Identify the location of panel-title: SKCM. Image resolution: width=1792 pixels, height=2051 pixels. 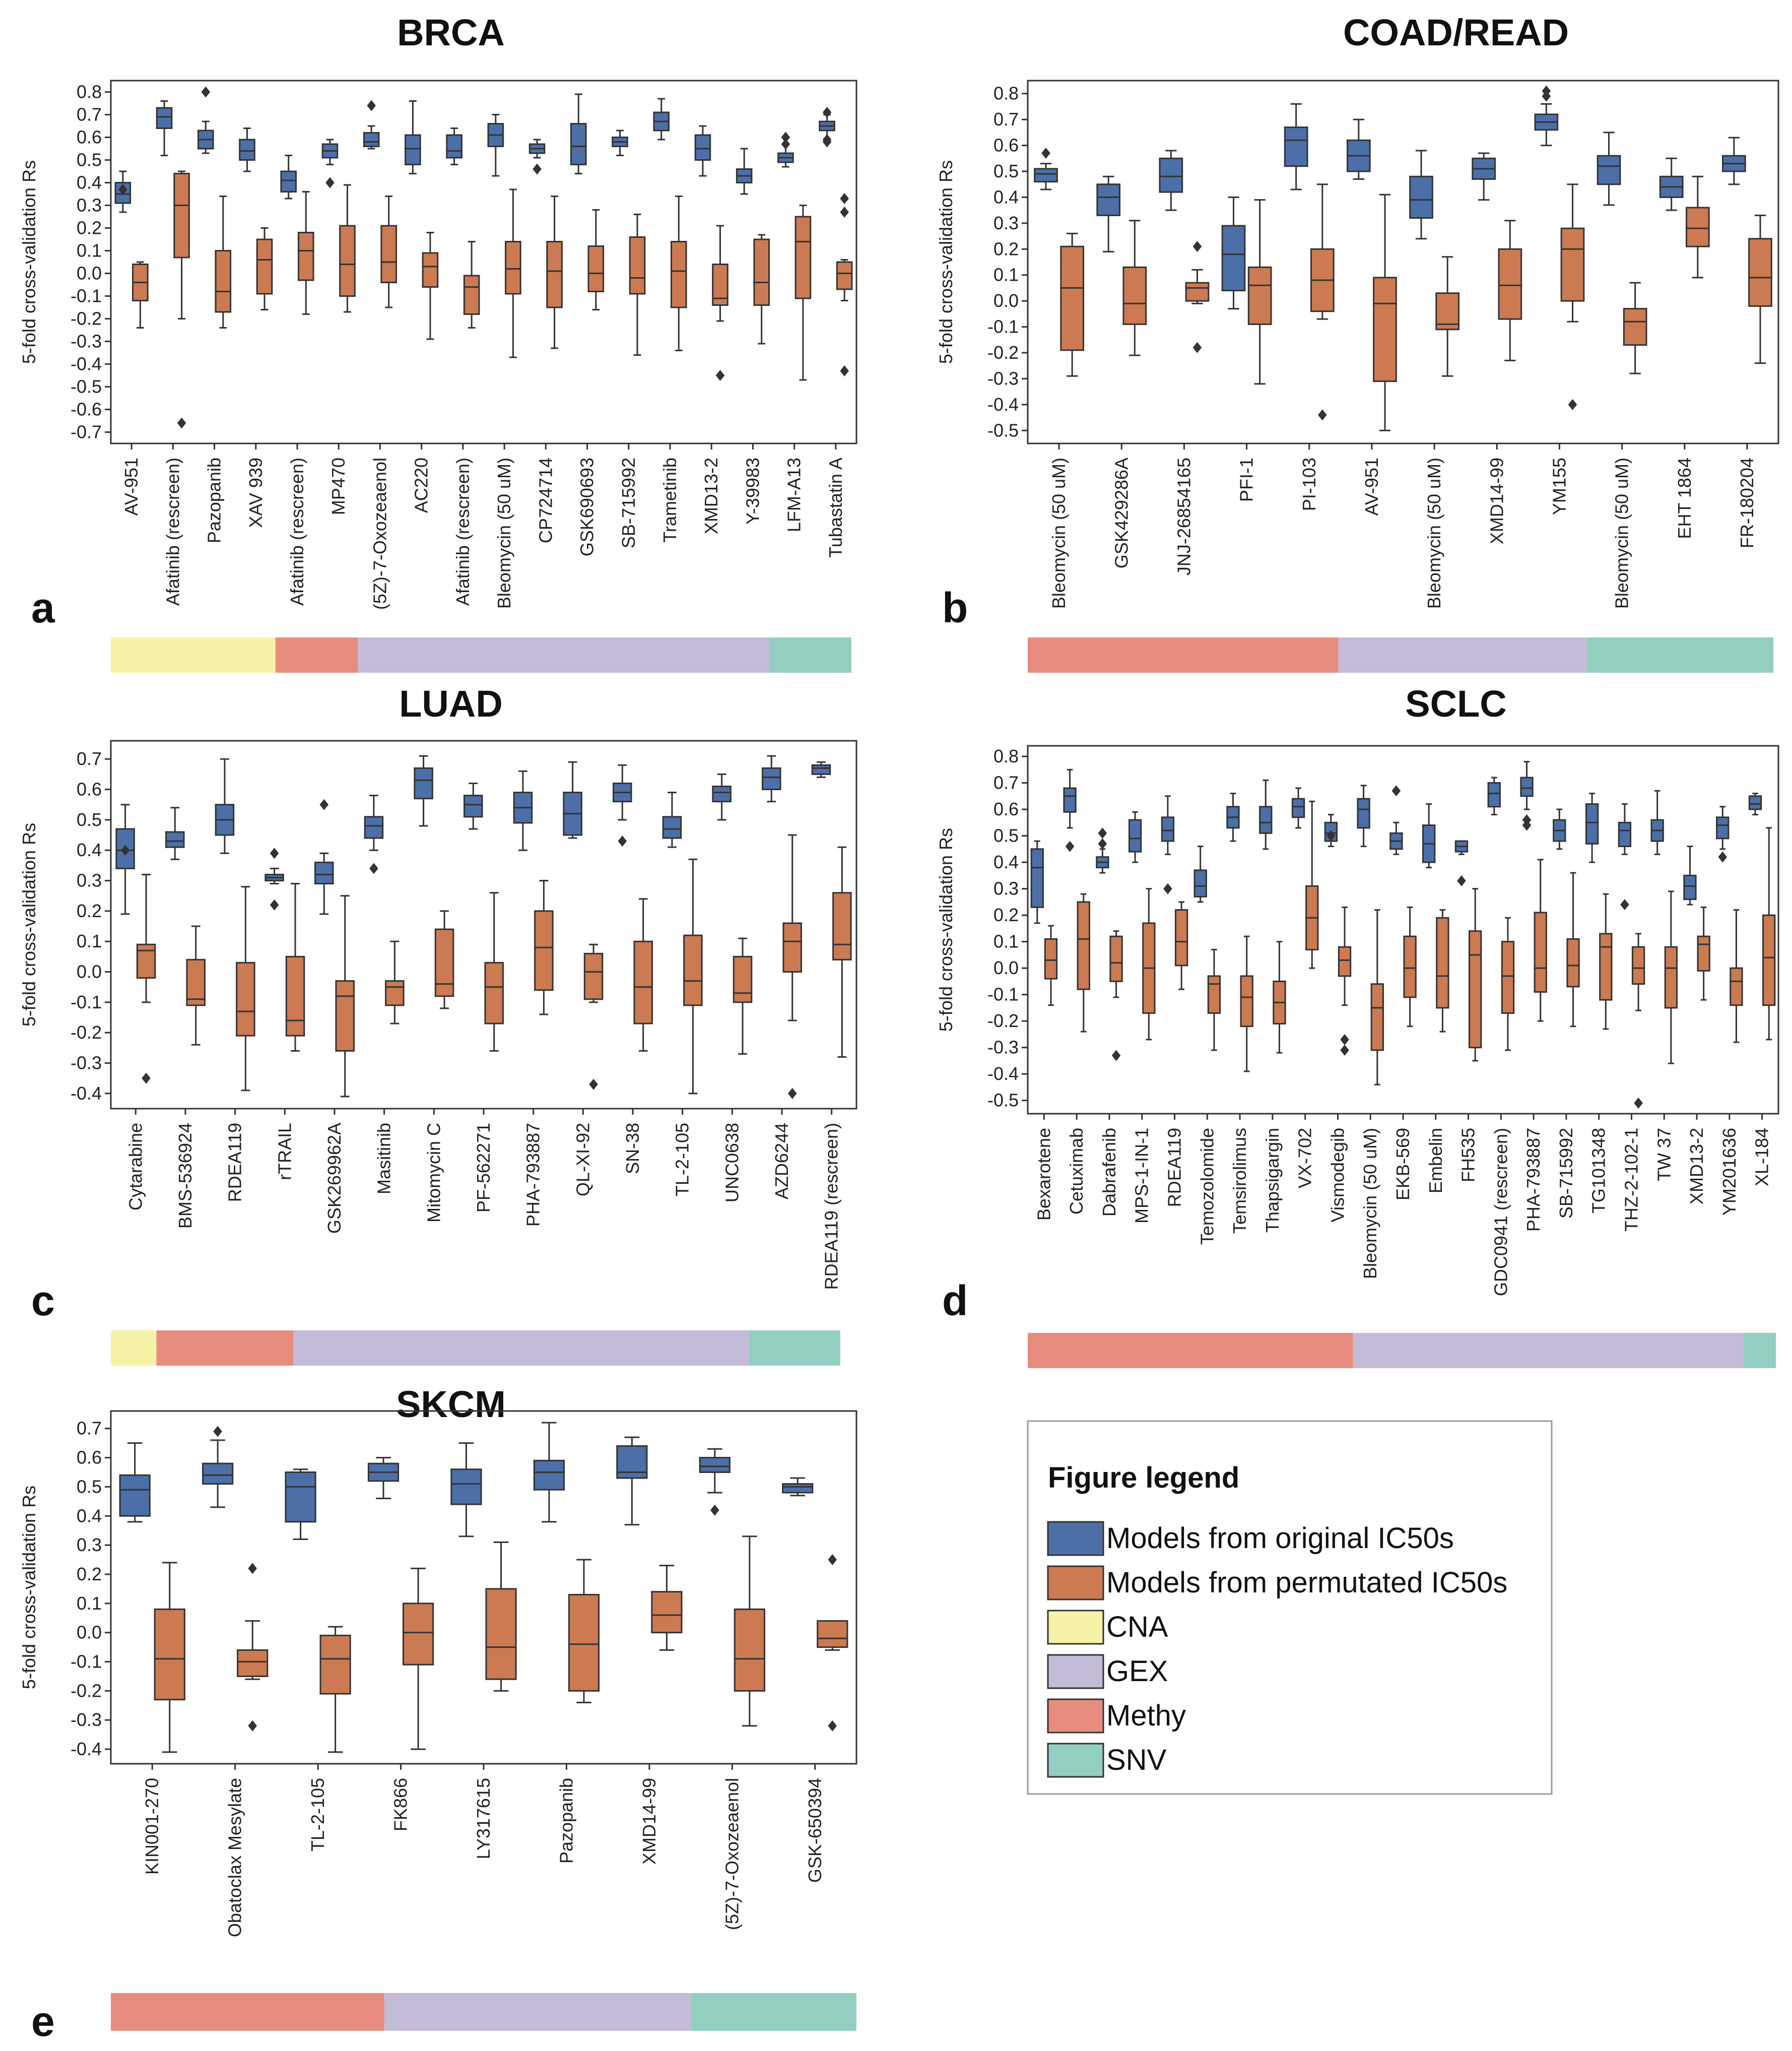
(451, 1404).